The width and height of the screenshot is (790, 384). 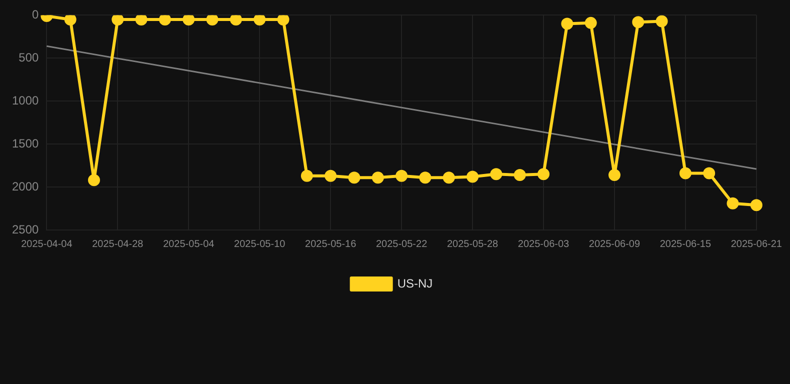 What do you see at coordinates (118, 244) in the screenshot?
I see `x-tick-label: 2025-04-28` at bounding box center [118, 244].